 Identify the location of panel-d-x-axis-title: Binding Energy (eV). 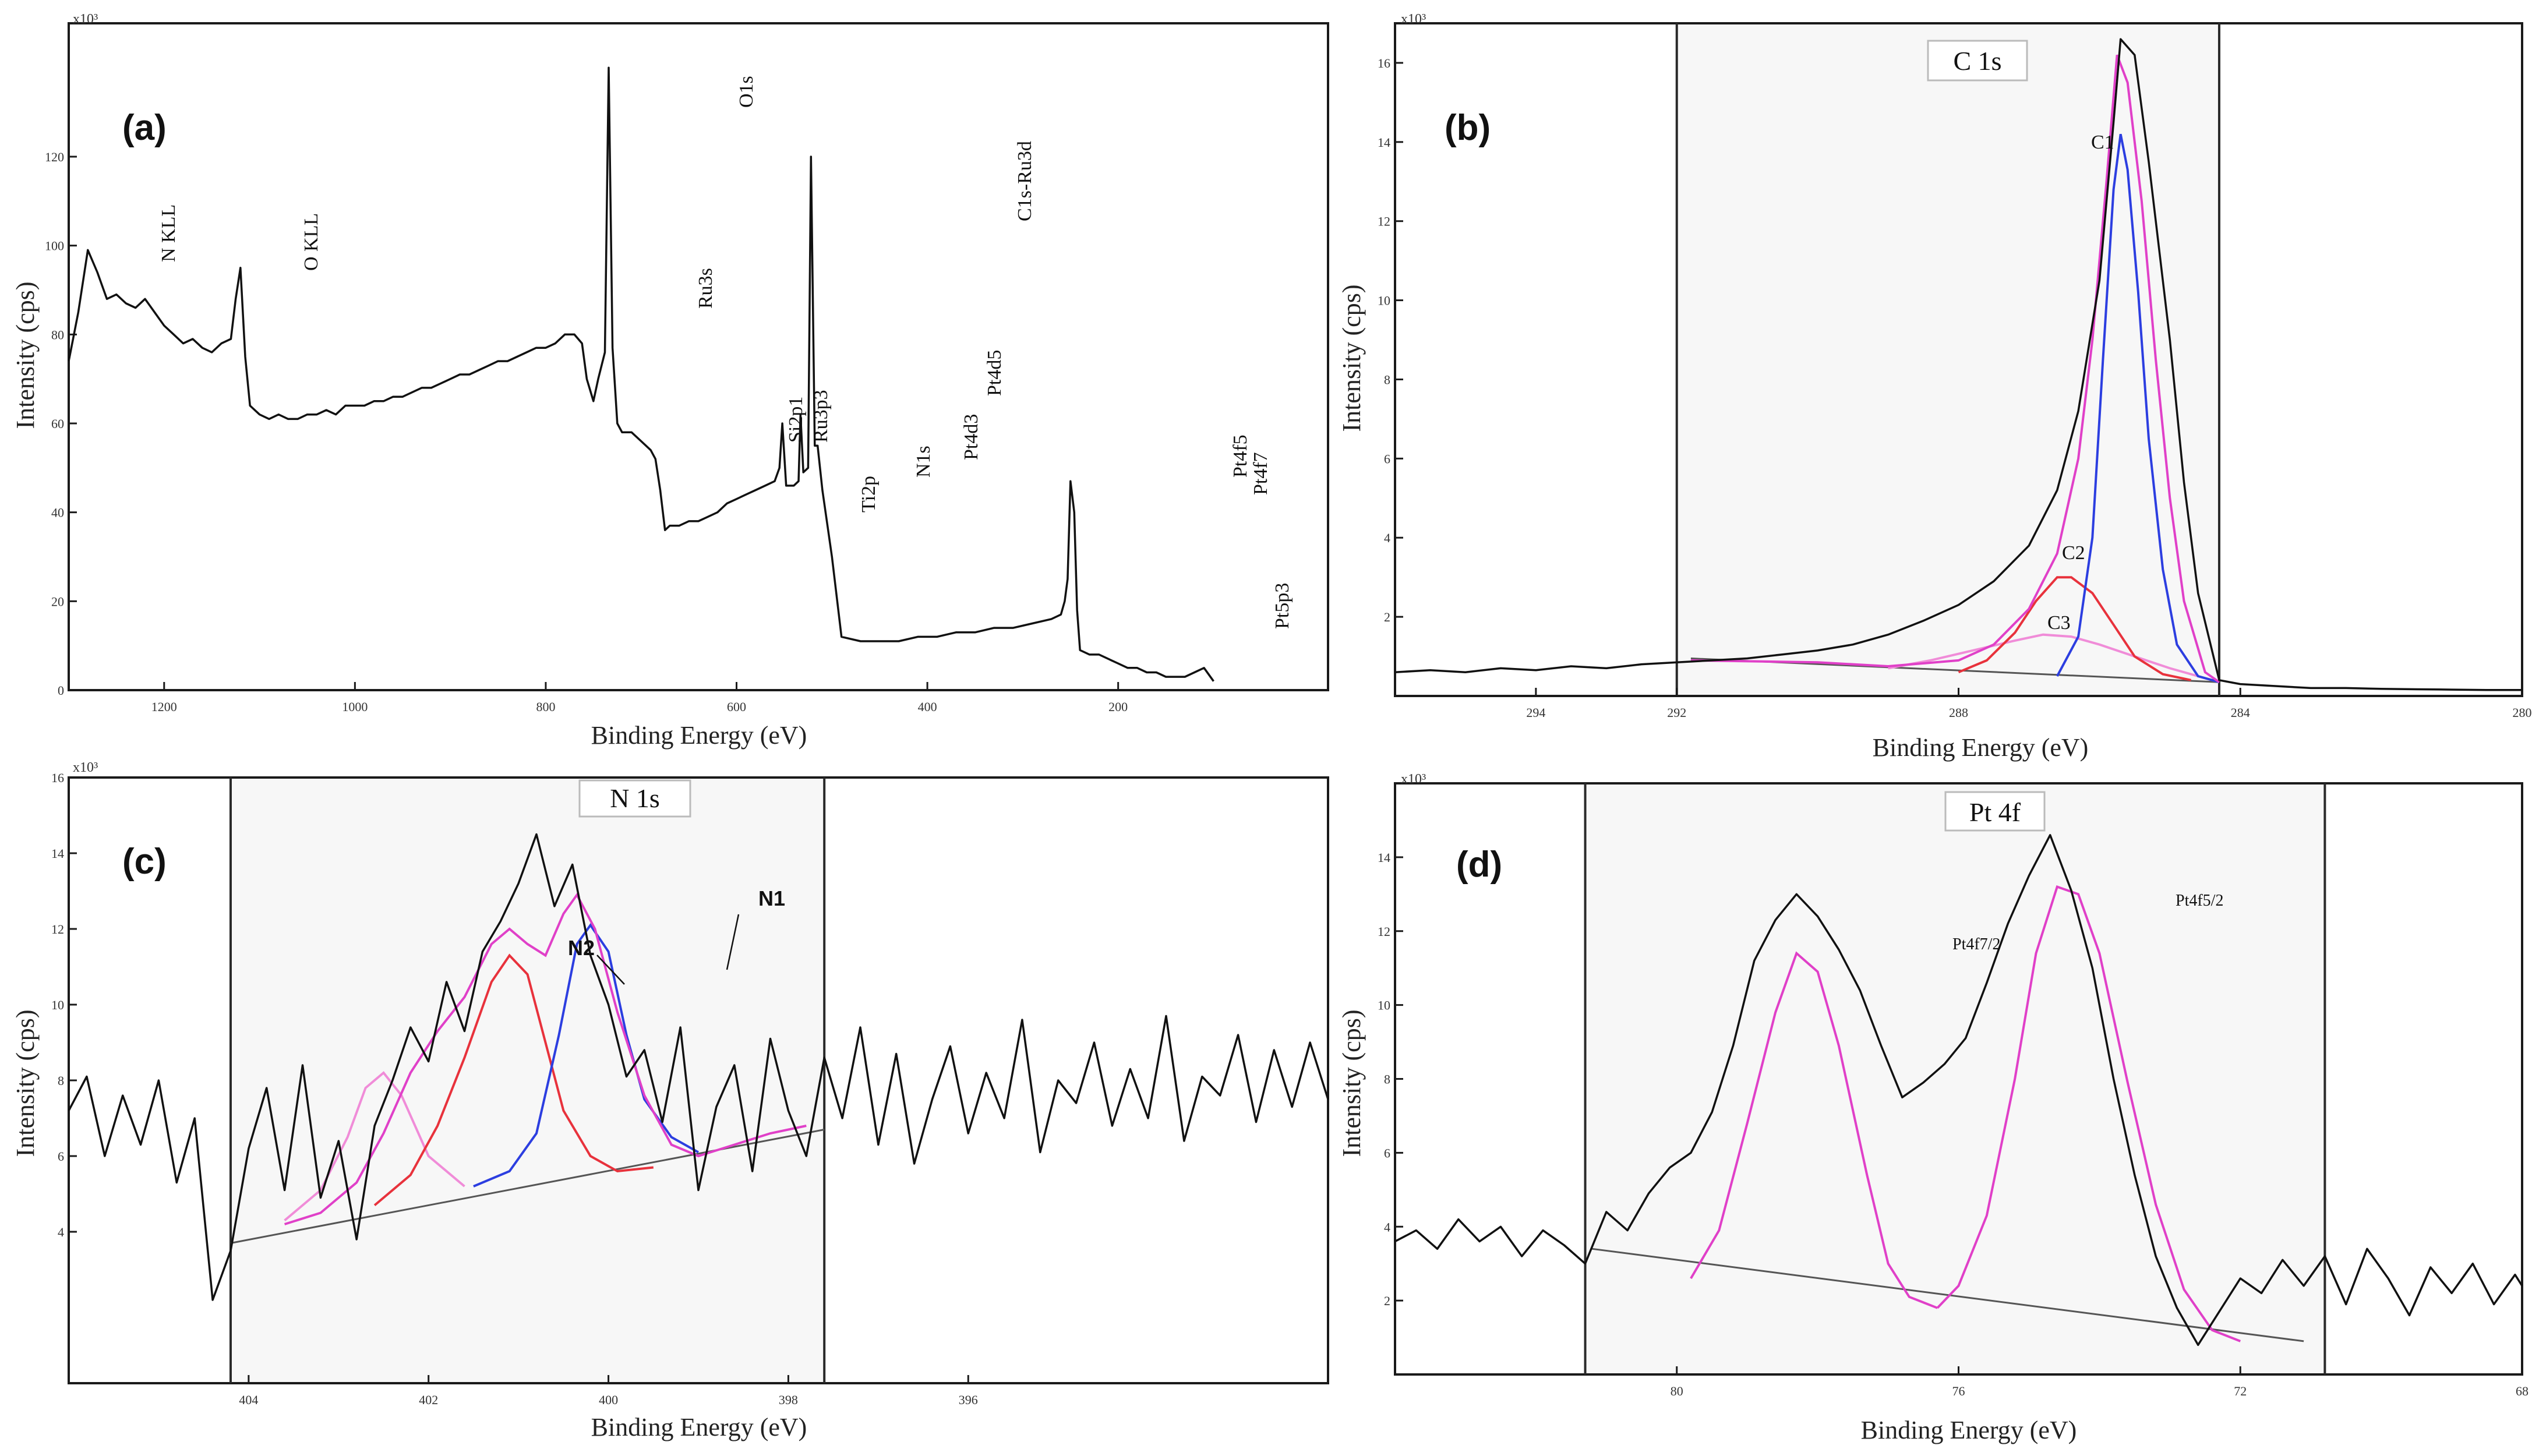
(1969, 1430).